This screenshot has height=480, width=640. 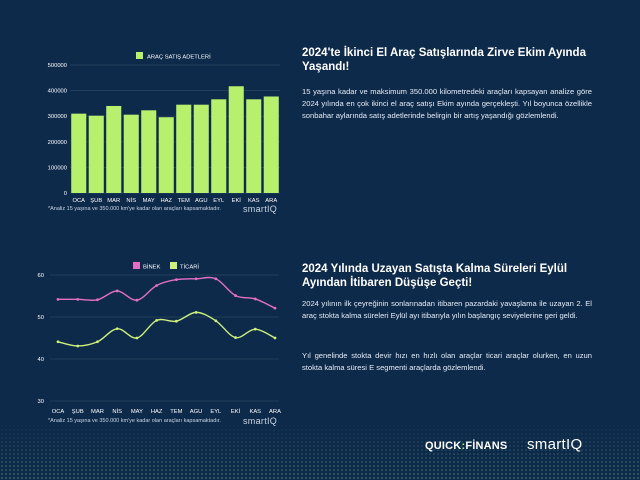 What do you see at coordinates (216, 321) in the screenshot?
I see `point-ticari-eyl` at bounding box center [216, 321].